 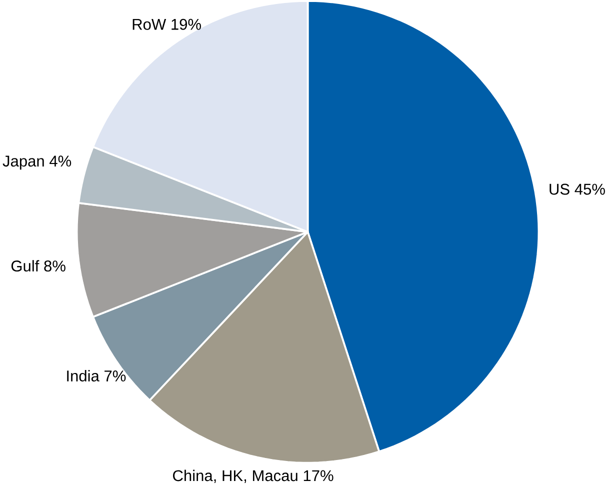 I want to click on data-label: 17%, so click(x=319, y=476).